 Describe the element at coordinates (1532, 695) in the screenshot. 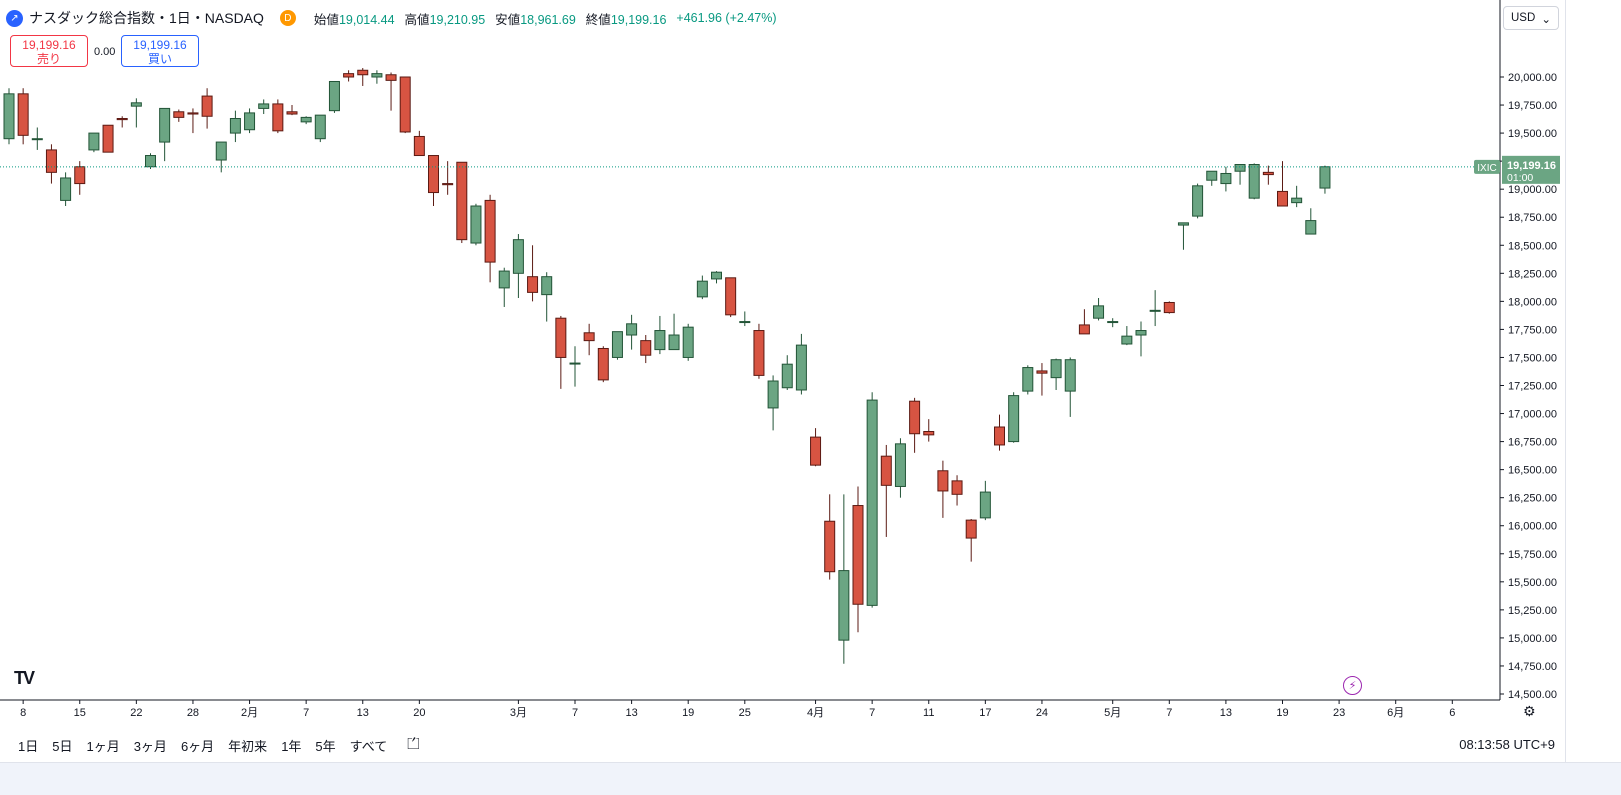

I see `y-tick-label: 14,500.00` at that location.